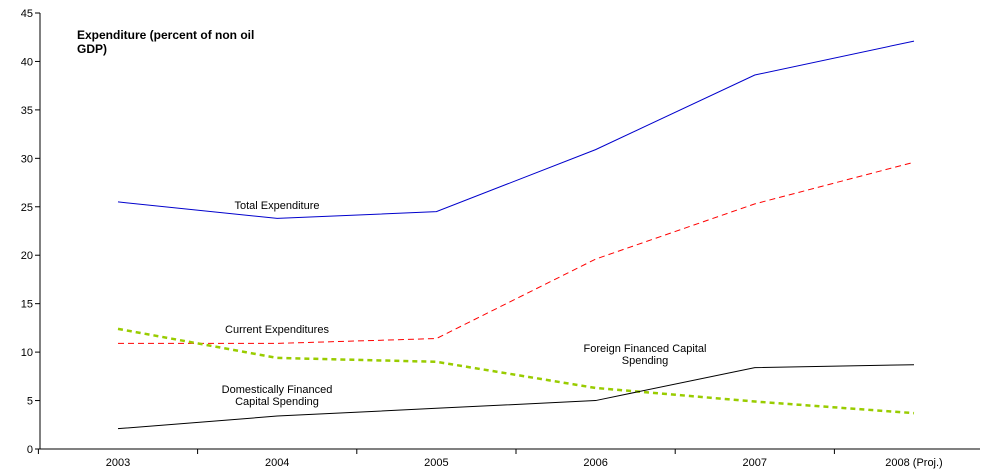 The height and width of the screenshot is (473, 986). What do you see at coordinates (30, 450) in the screenshot?
I see `y-tick-label: 0` at bounding box center [30, 450].